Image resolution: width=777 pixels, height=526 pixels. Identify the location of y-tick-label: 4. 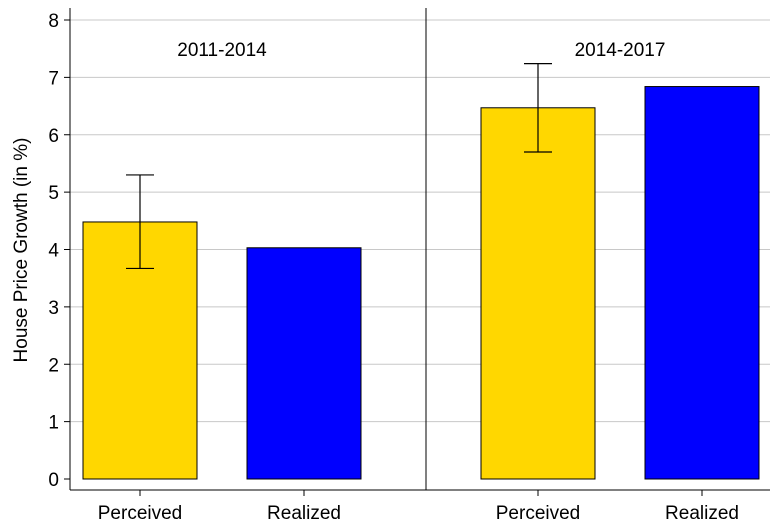
(53, 251).